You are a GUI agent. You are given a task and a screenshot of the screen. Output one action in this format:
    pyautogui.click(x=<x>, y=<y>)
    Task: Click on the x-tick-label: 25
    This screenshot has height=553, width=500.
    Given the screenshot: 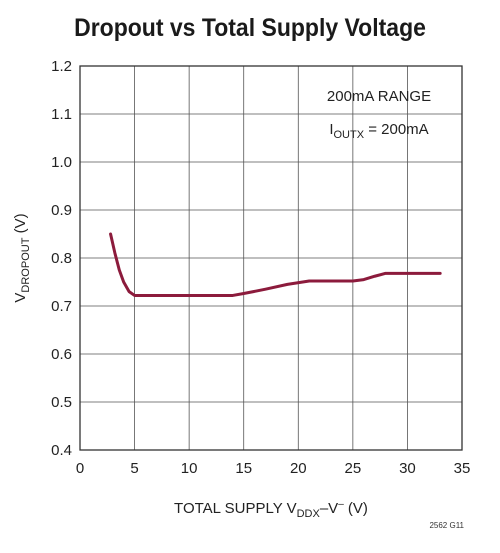 What is the action you would take?
    pyautogui.click(x=353, y=468)
    